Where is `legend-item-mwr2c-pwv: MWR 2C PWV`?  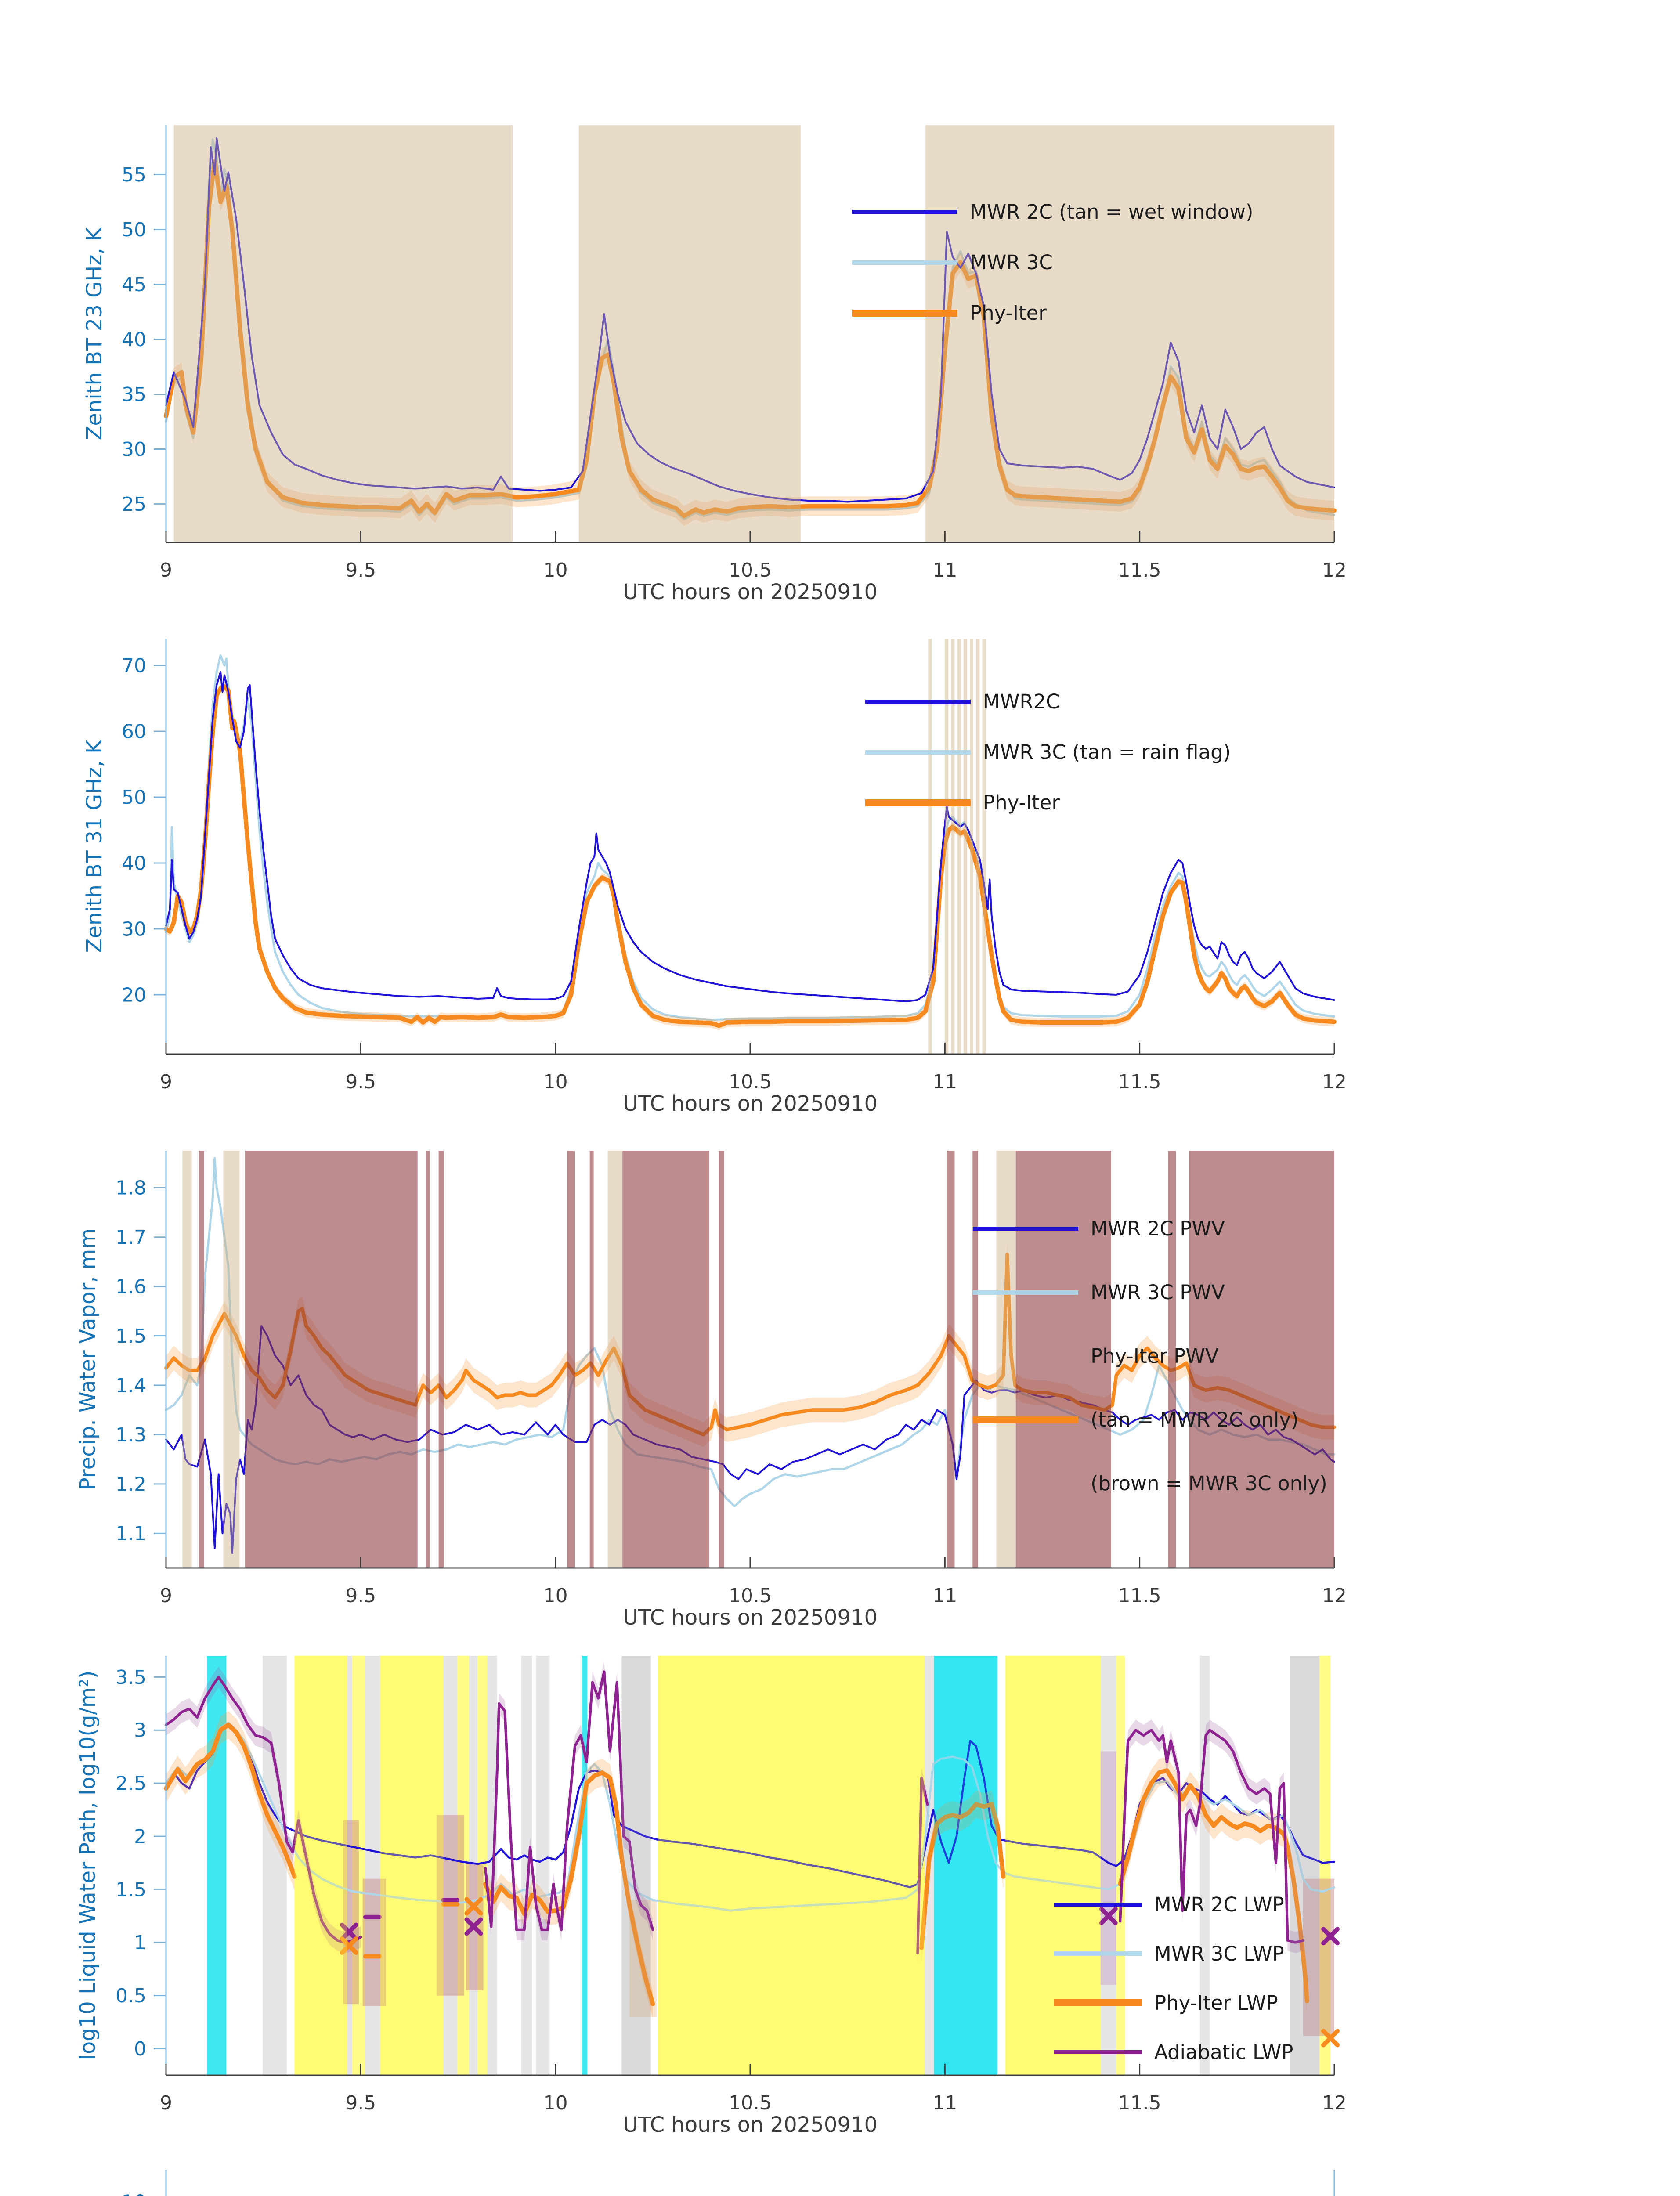
legend-item-mwr2c-pwv: MWR 2C PWV is located at coordinates (1150, 1229).